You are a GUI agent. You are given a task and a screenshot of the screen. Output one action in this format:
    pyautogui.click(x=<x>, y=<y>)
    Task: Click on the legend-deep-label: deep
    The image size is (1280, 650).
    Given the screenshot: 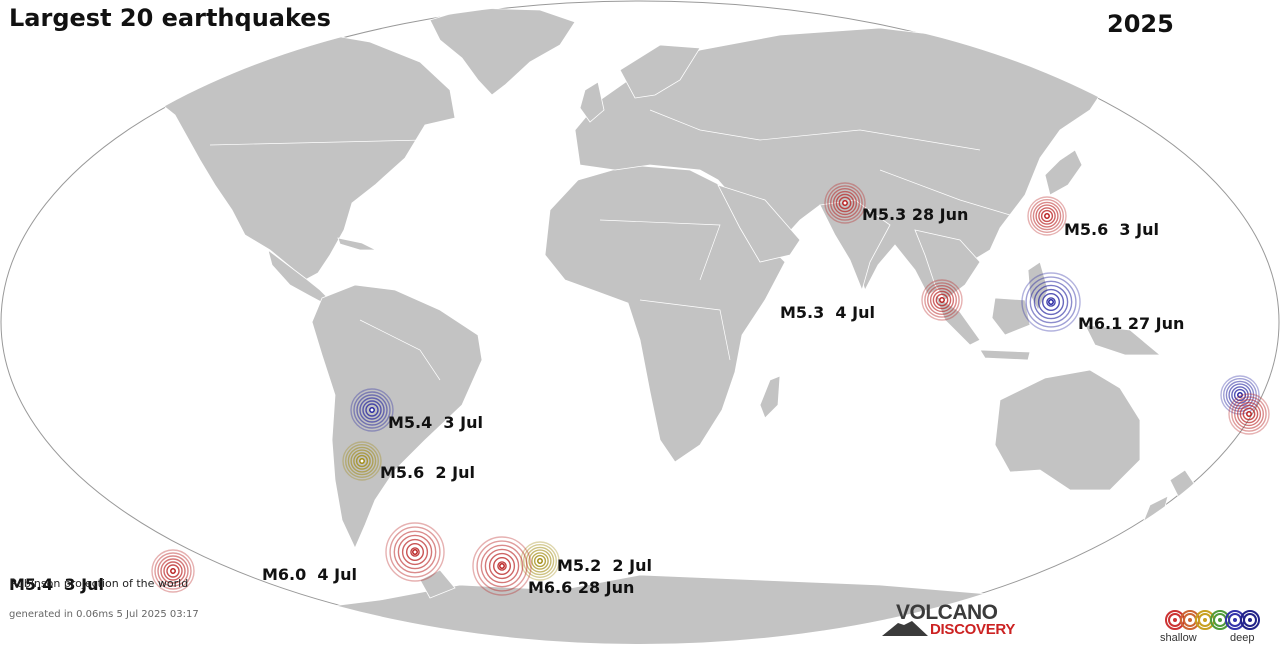 What is the action you would take?
    pyautogui.click(x=1242, y=638)
    